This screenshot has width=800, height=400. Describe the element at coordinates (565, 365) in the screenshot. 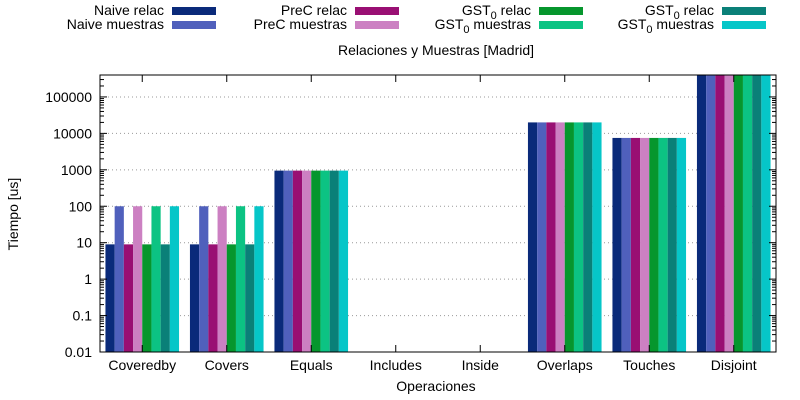

I see `x-tick-label: Overlaps` at that location.